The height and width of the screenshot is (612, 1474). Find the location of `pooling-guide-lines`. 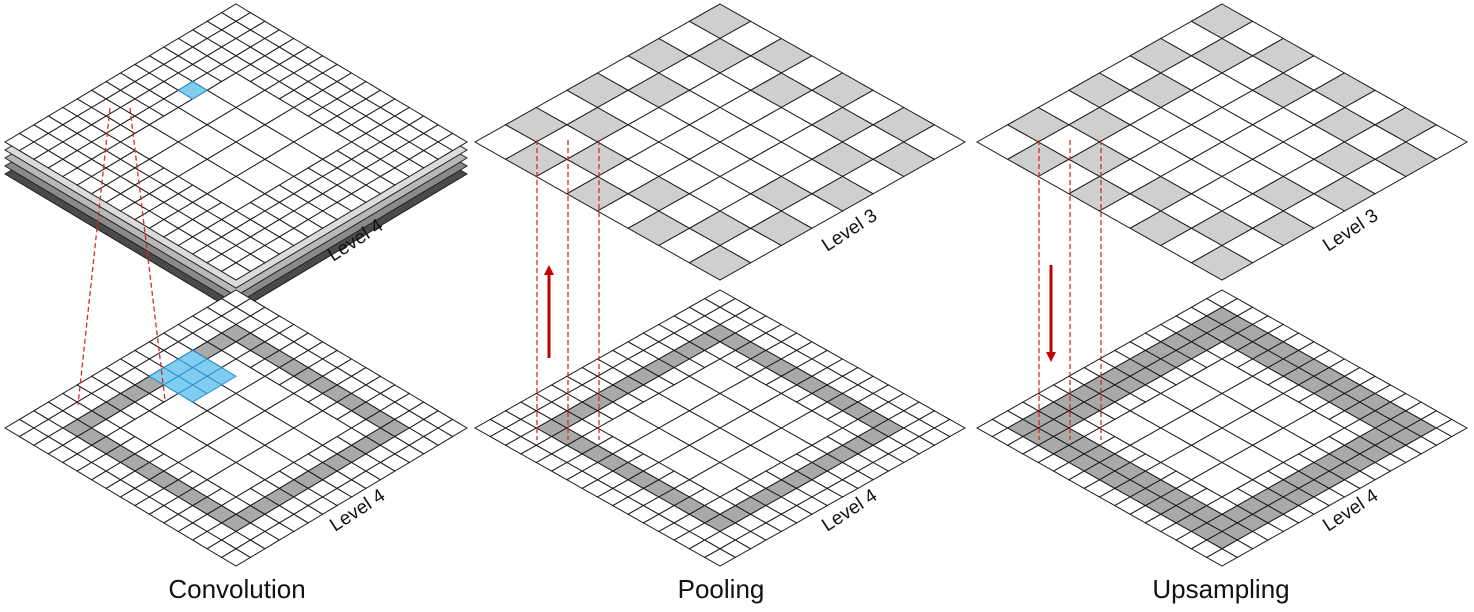

pooling-guide-lines is located at coordinates (568, 290).